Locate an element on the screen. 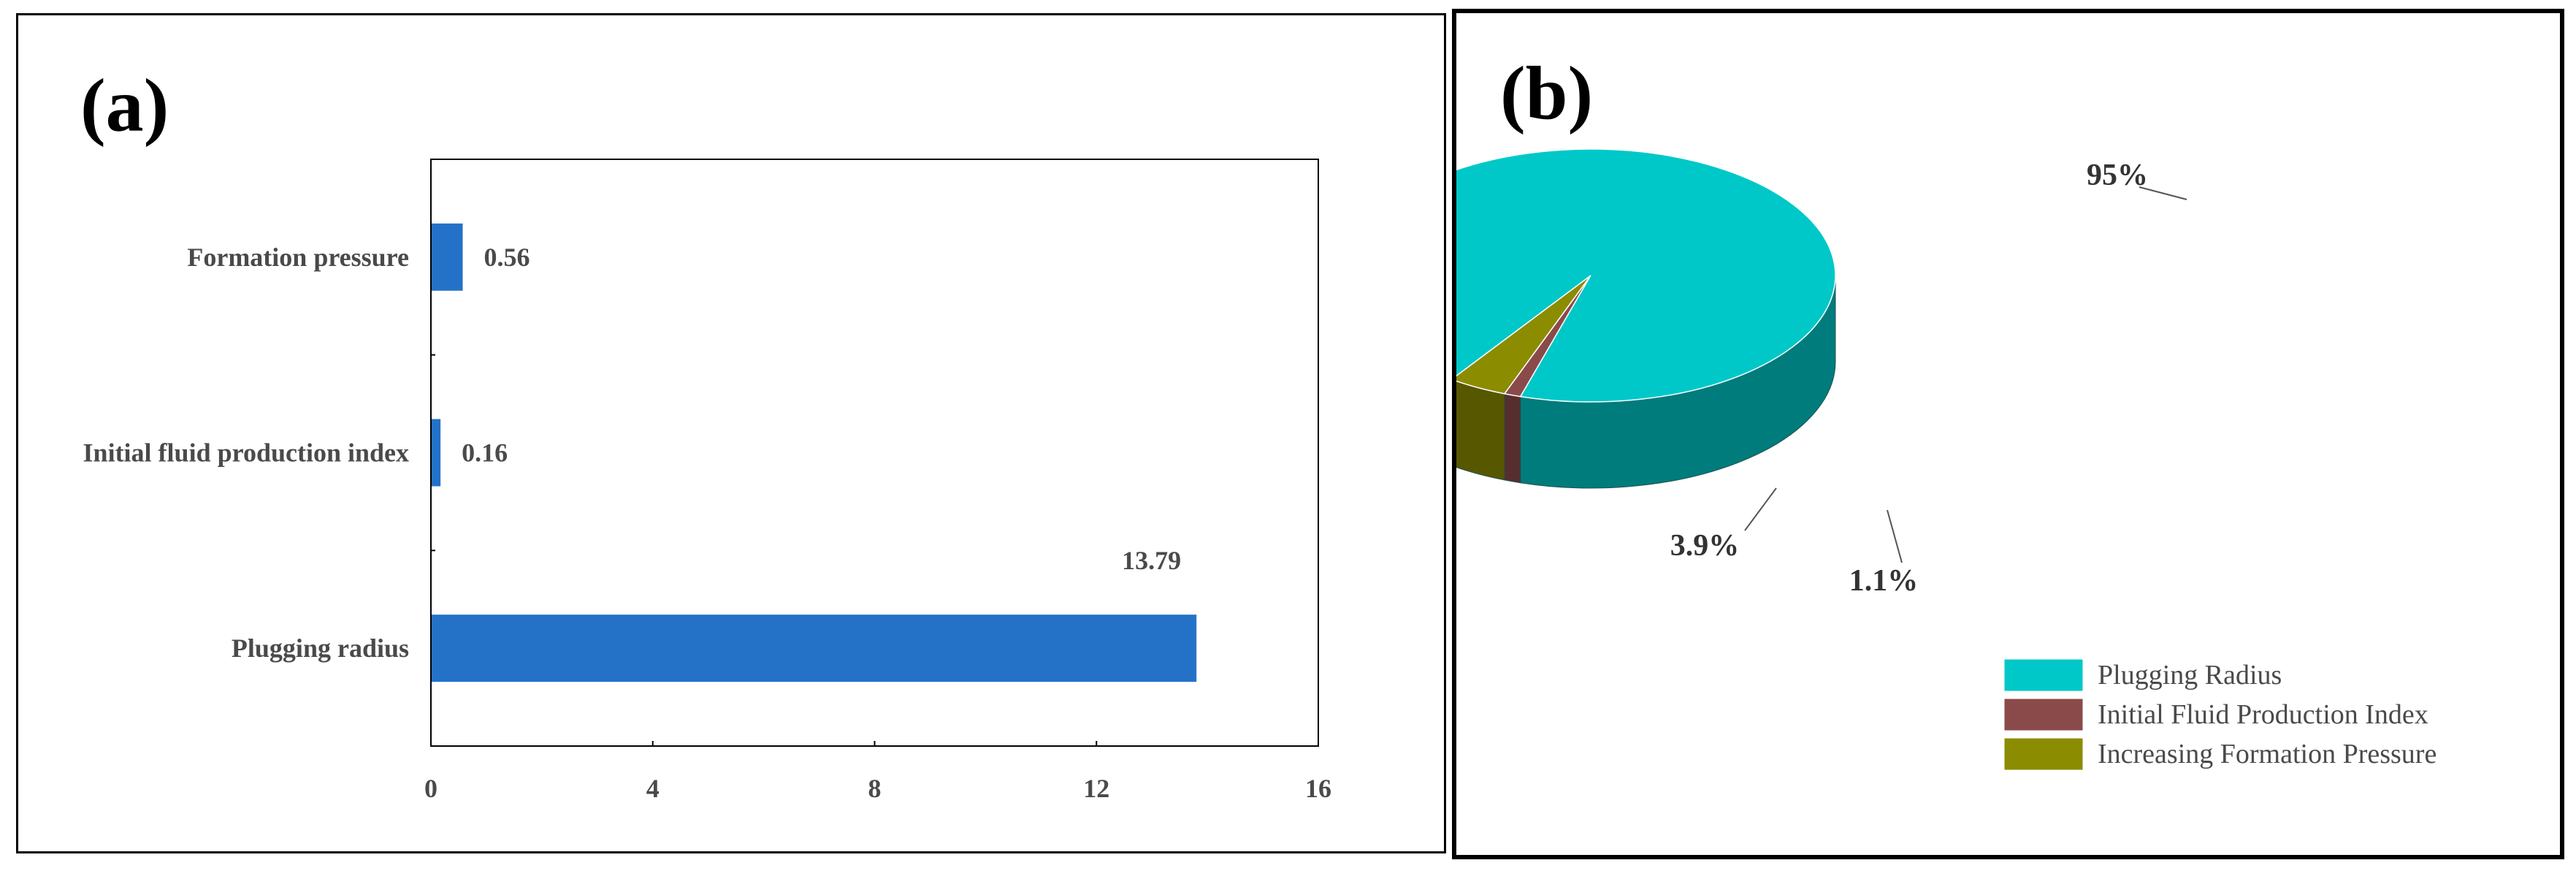 This screenshot has height=871, width=2576. data-label: 0.56 is located at coordinates (507, 257).